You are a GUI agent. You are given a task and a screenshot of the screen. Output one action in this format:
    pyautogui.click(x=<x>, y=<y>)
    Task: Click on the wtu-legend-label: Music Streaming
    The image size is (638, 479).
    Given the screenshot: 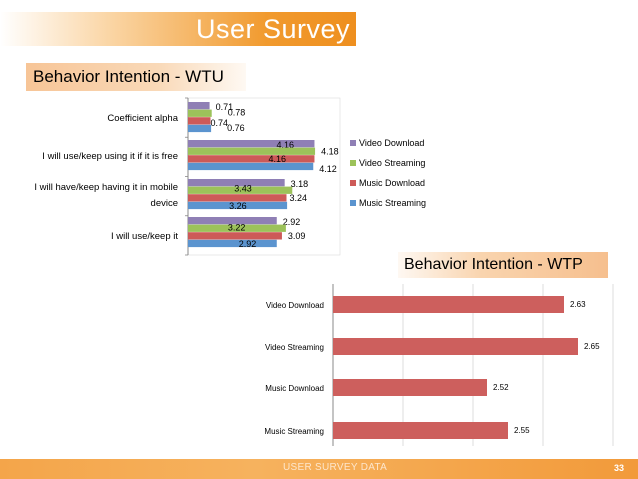 What is the action you would take?
    pyautogui.click(x=392, y=203)
    